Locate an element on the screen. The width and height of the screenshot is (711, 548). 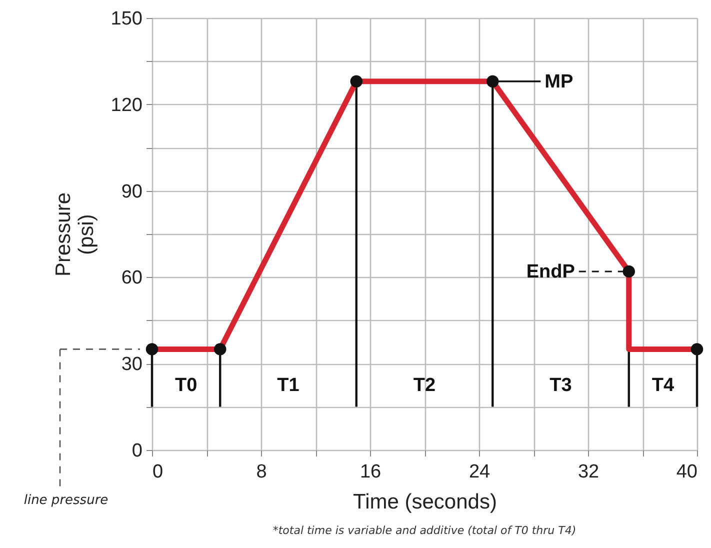
x-tick-label: 24 is located at coordinates (479, 472).